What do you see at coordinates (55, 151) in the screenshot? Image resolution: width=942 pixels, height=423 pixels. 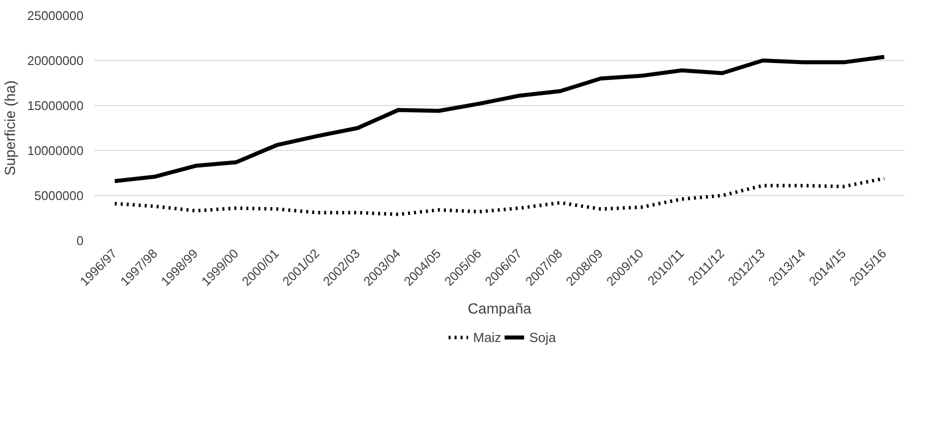 I see `y-tick-label: 10000000` at bounding box center [55, 151].